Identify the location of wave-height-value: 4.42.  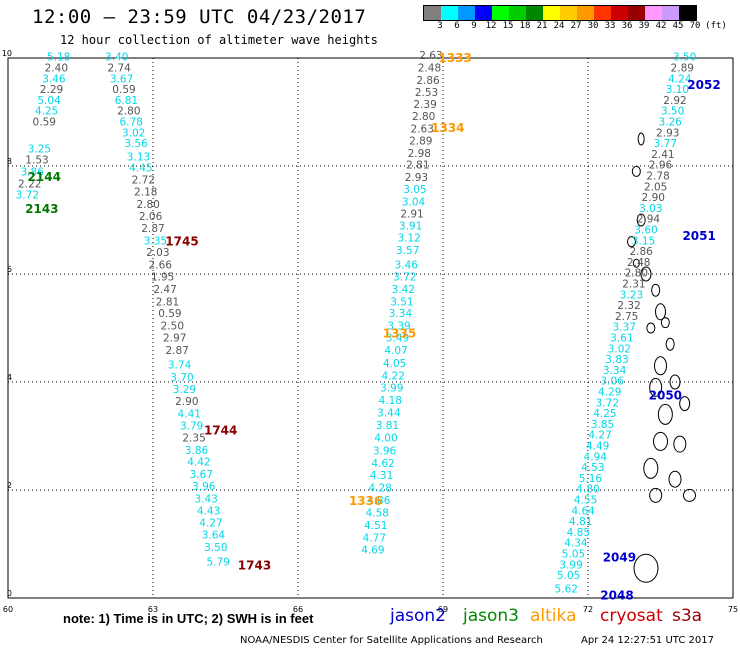
(198, 463).